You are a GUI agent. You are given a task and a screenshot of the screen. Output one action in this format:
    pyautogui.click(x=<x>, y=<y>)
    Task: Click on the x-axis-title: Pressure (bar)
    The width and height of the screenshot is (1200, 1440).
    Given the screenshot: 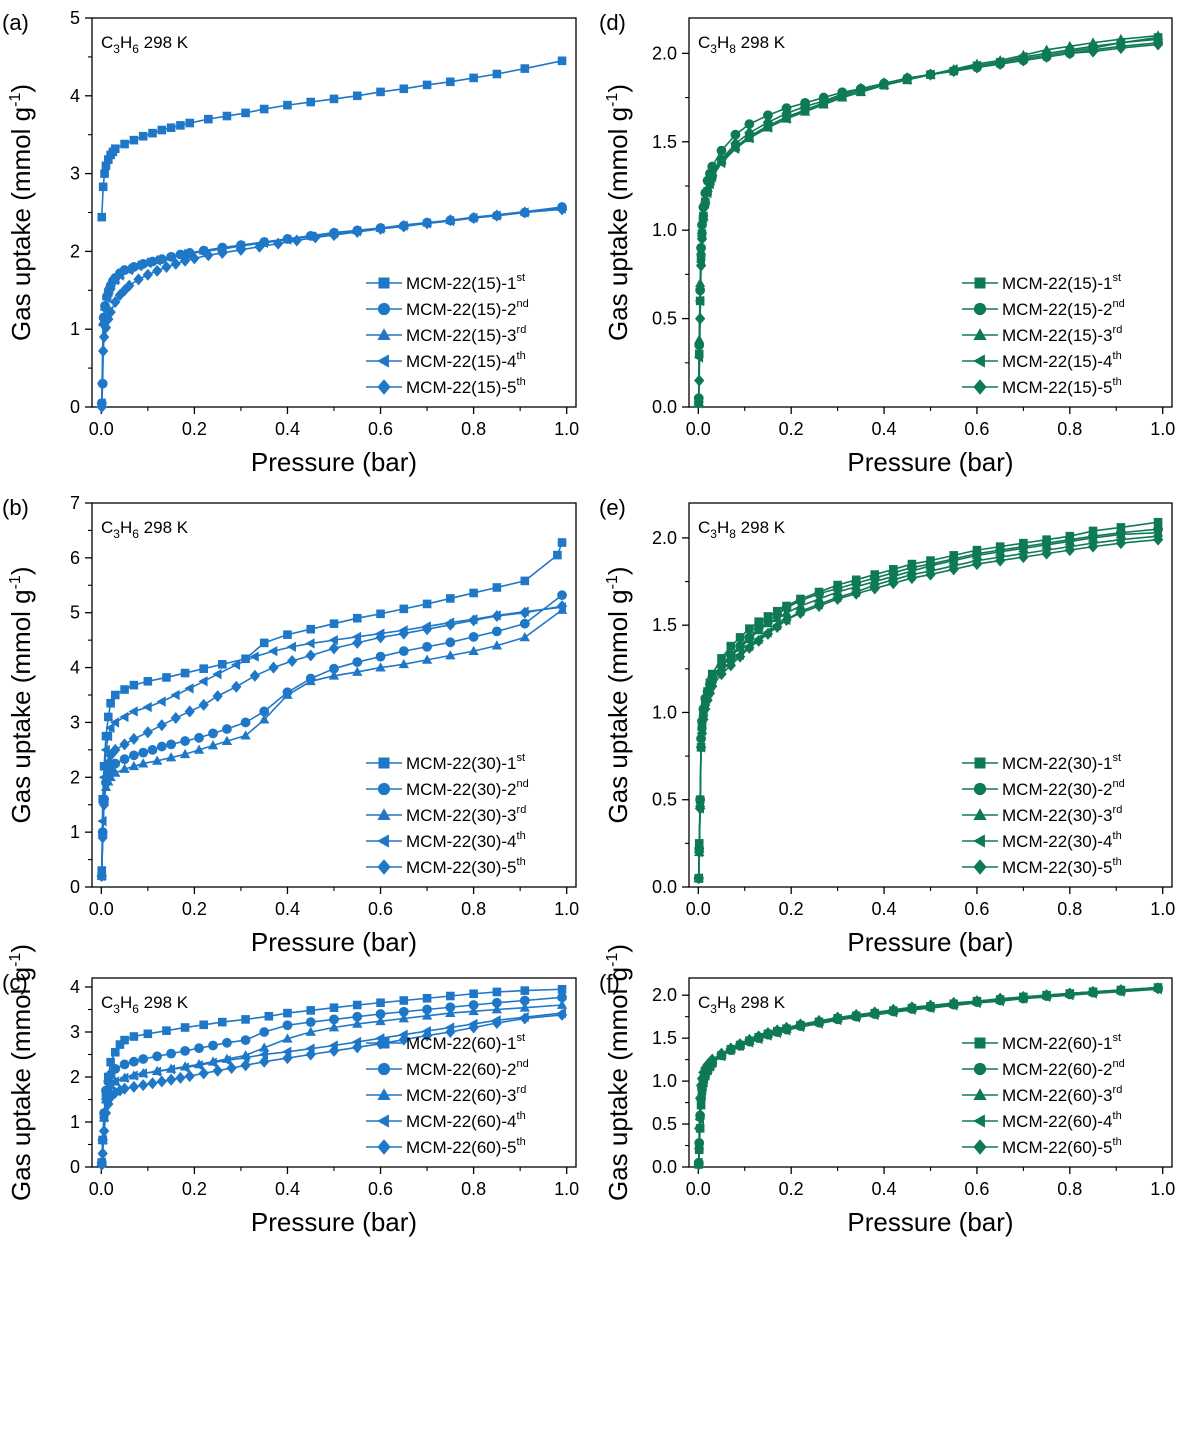 What is the action you would take?
    pyautogui.click(x=334, y=1222)
    